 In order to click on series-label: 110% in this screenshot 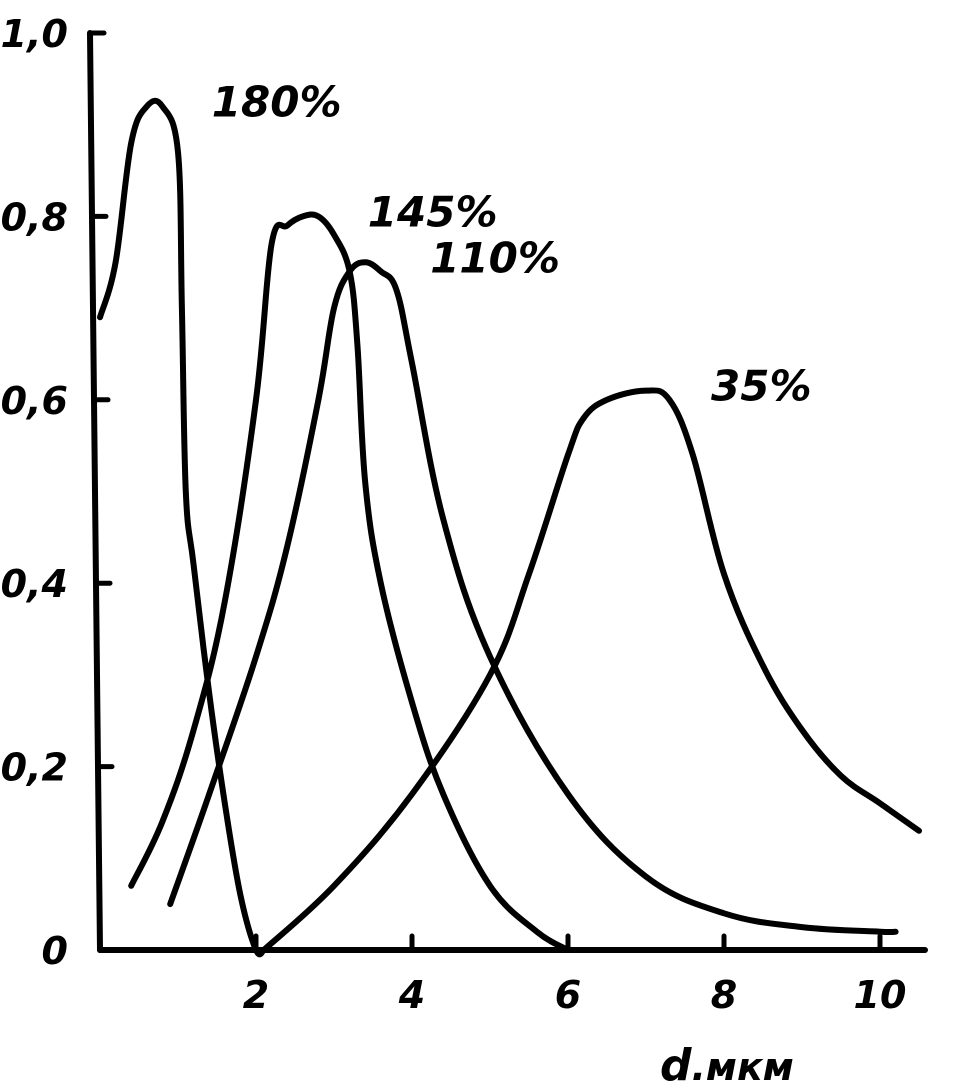, I will do `click(495, 257)`.